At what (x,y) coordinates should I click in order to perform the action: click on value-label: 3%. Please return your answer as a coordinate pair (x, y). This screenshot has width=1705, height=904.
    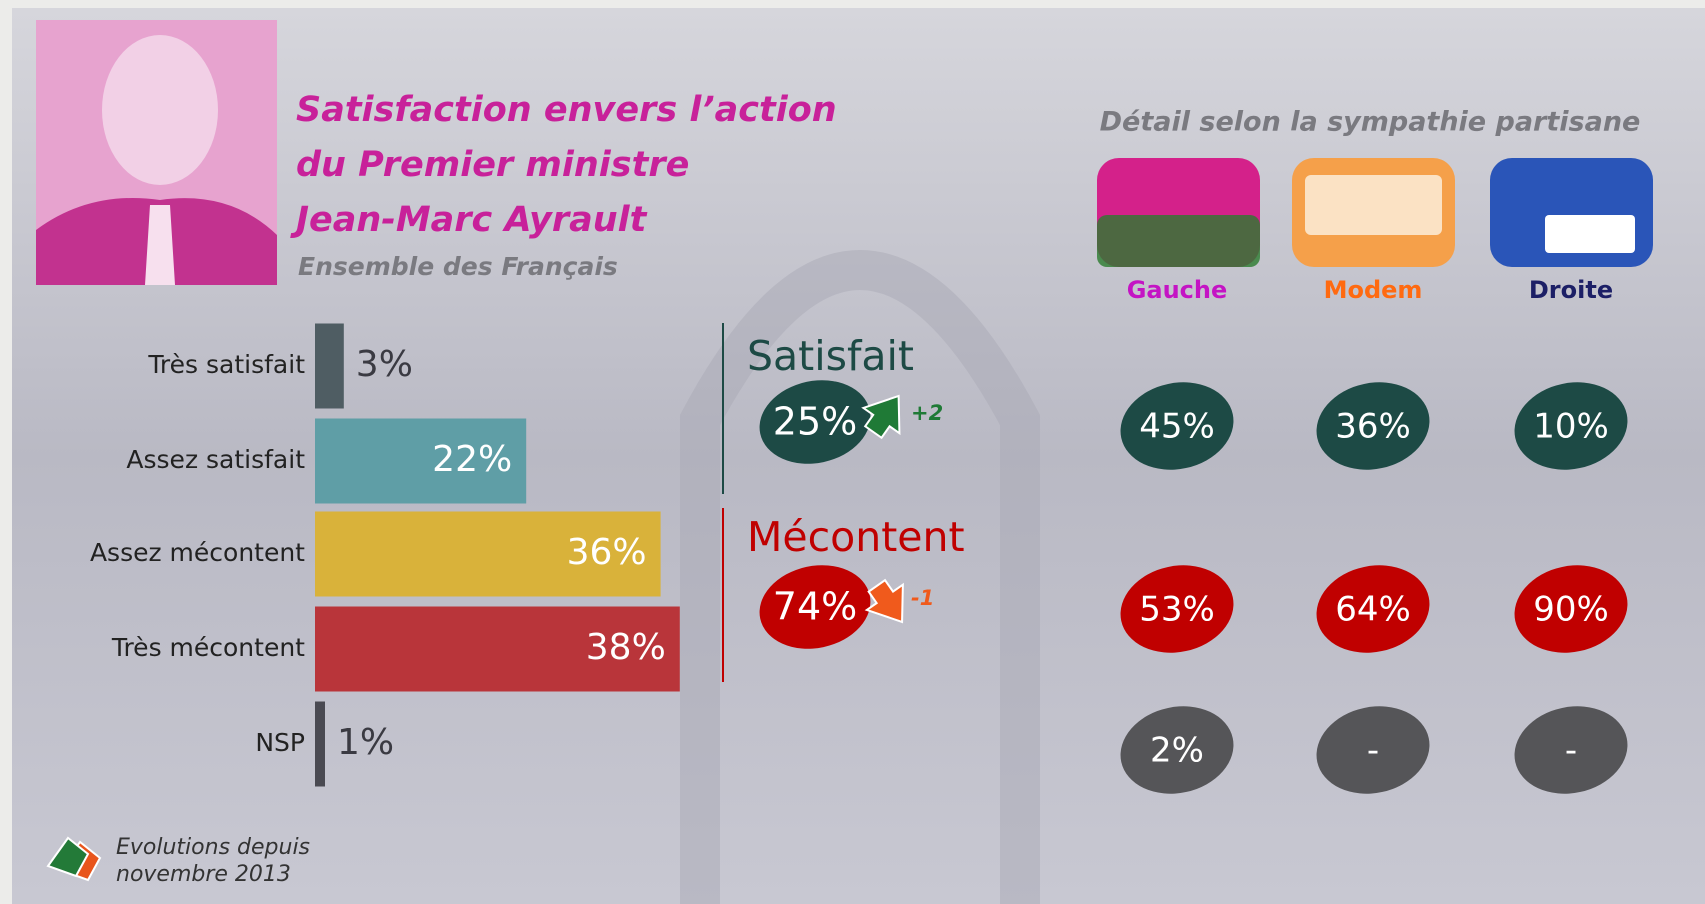
    Looking at the image, I should click on (384, 364).